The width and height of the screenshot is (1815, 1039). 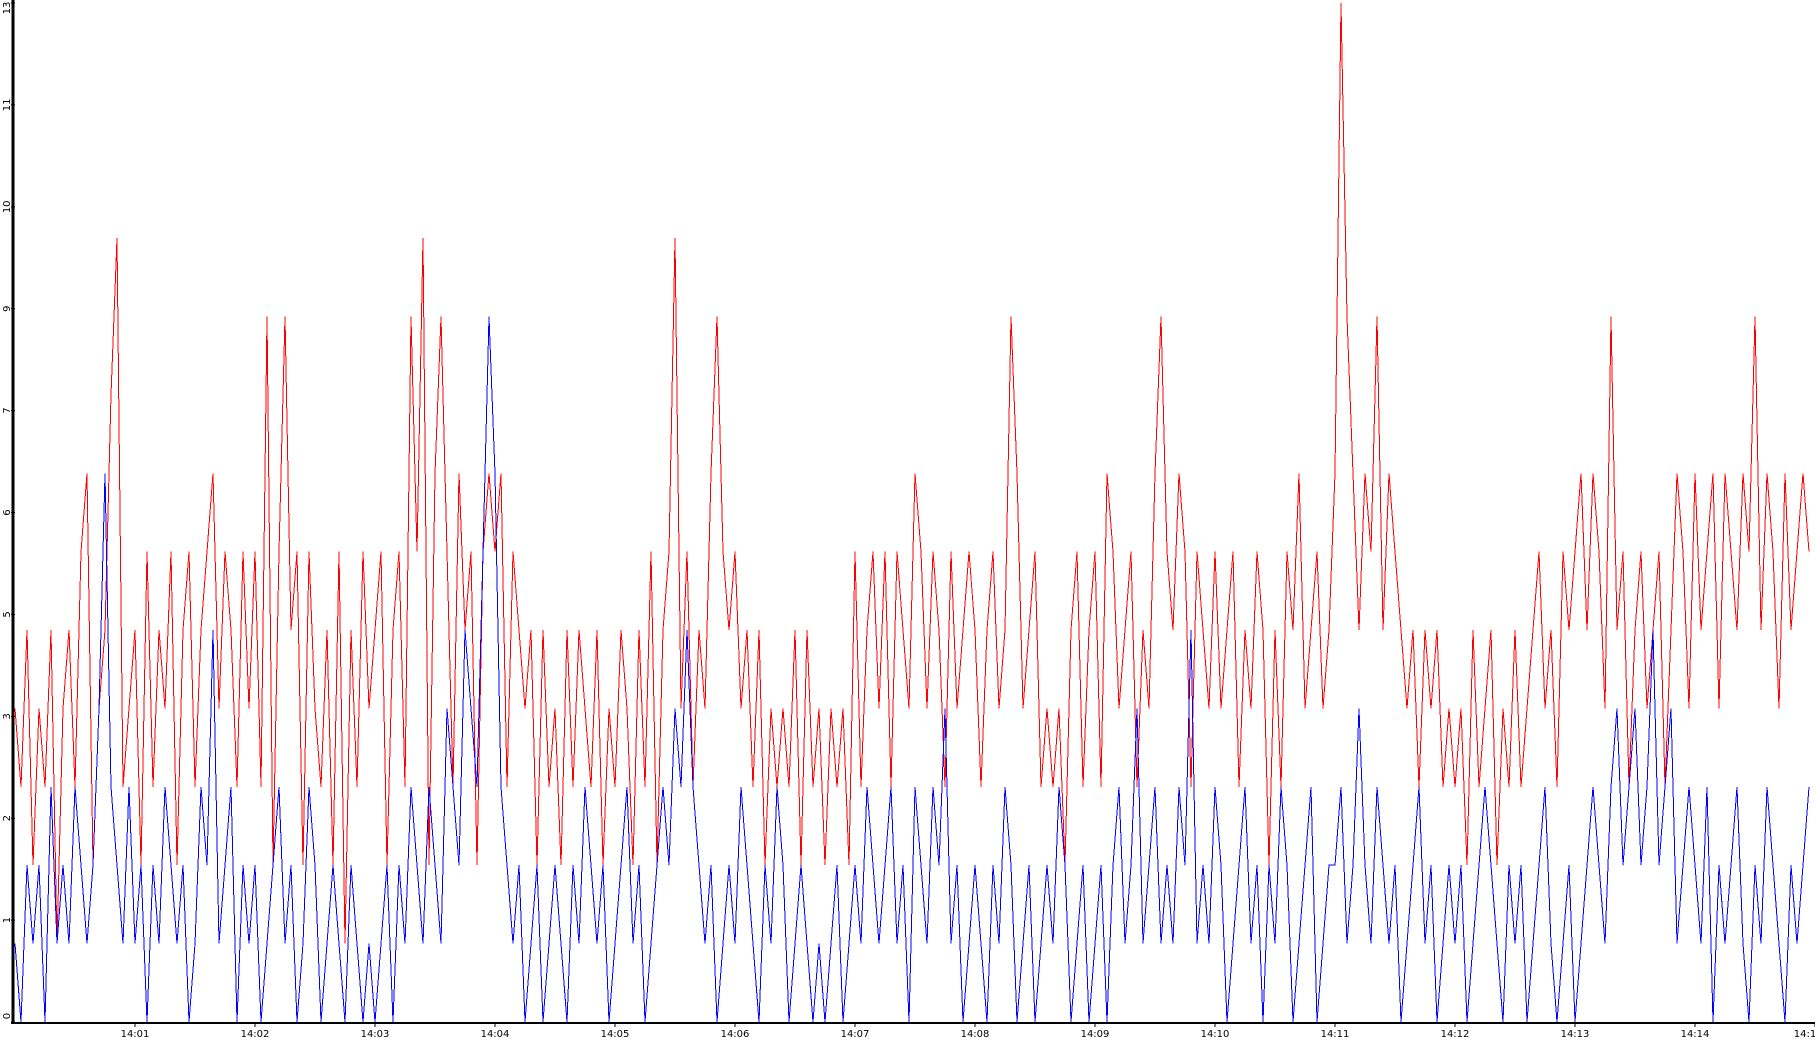 I want to click on x-tick-label: 14:07, so click(x=855, y=1034).